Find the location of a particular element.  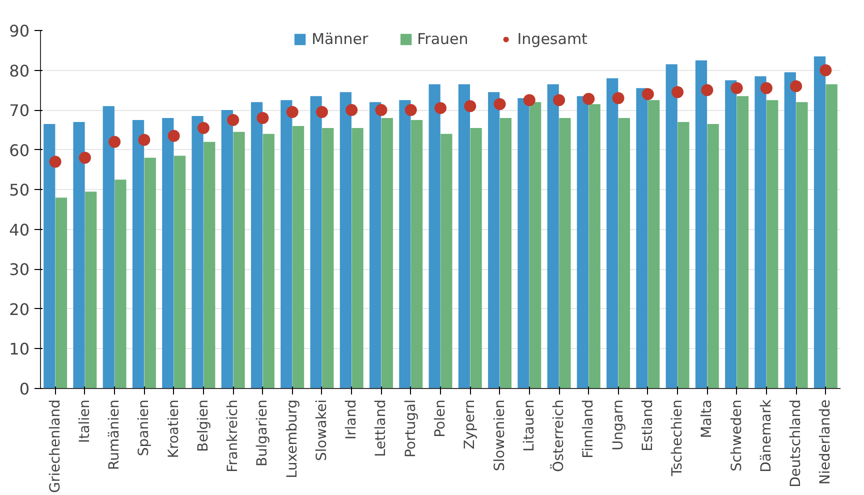

y-tick-label: 70 is located at coordinates (19, 110).